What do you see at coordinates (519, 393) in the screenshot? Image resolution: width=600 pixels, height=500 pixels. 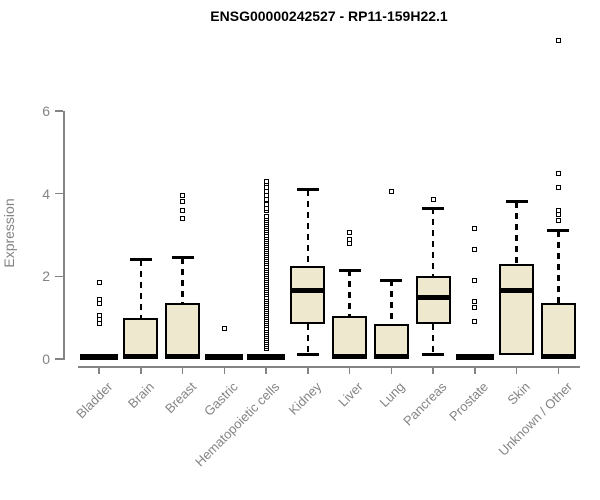 I see `x-tick-label: Skin` at bounding box center [519, 393].